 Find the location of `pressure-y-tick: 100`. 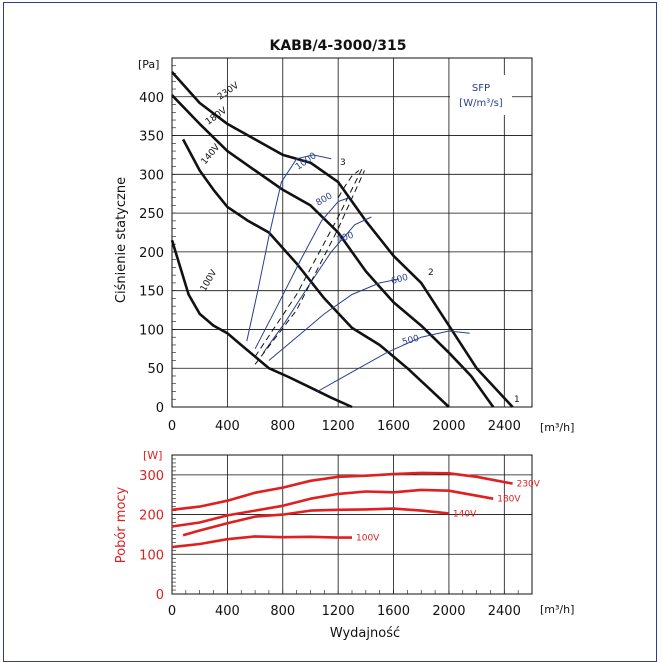

pressure-y-tick: 100 is located at coordinates (151, 330).